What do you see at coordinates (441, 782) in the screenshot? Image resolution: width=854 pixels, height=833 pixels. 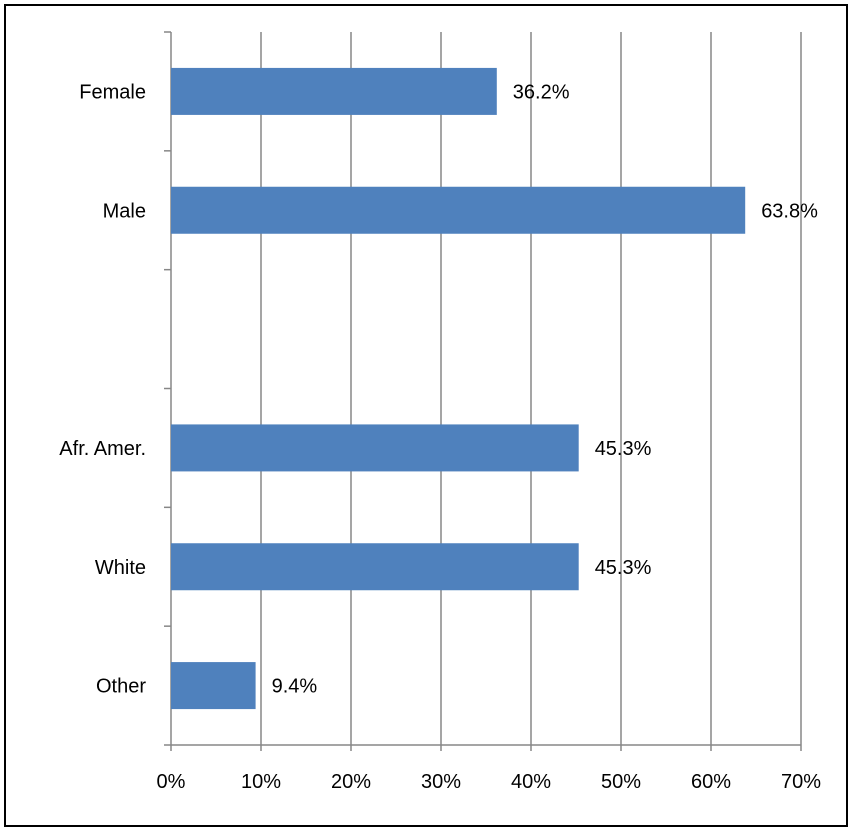 I see `x-tick-label: 30%` at bounding box center [441, 782].